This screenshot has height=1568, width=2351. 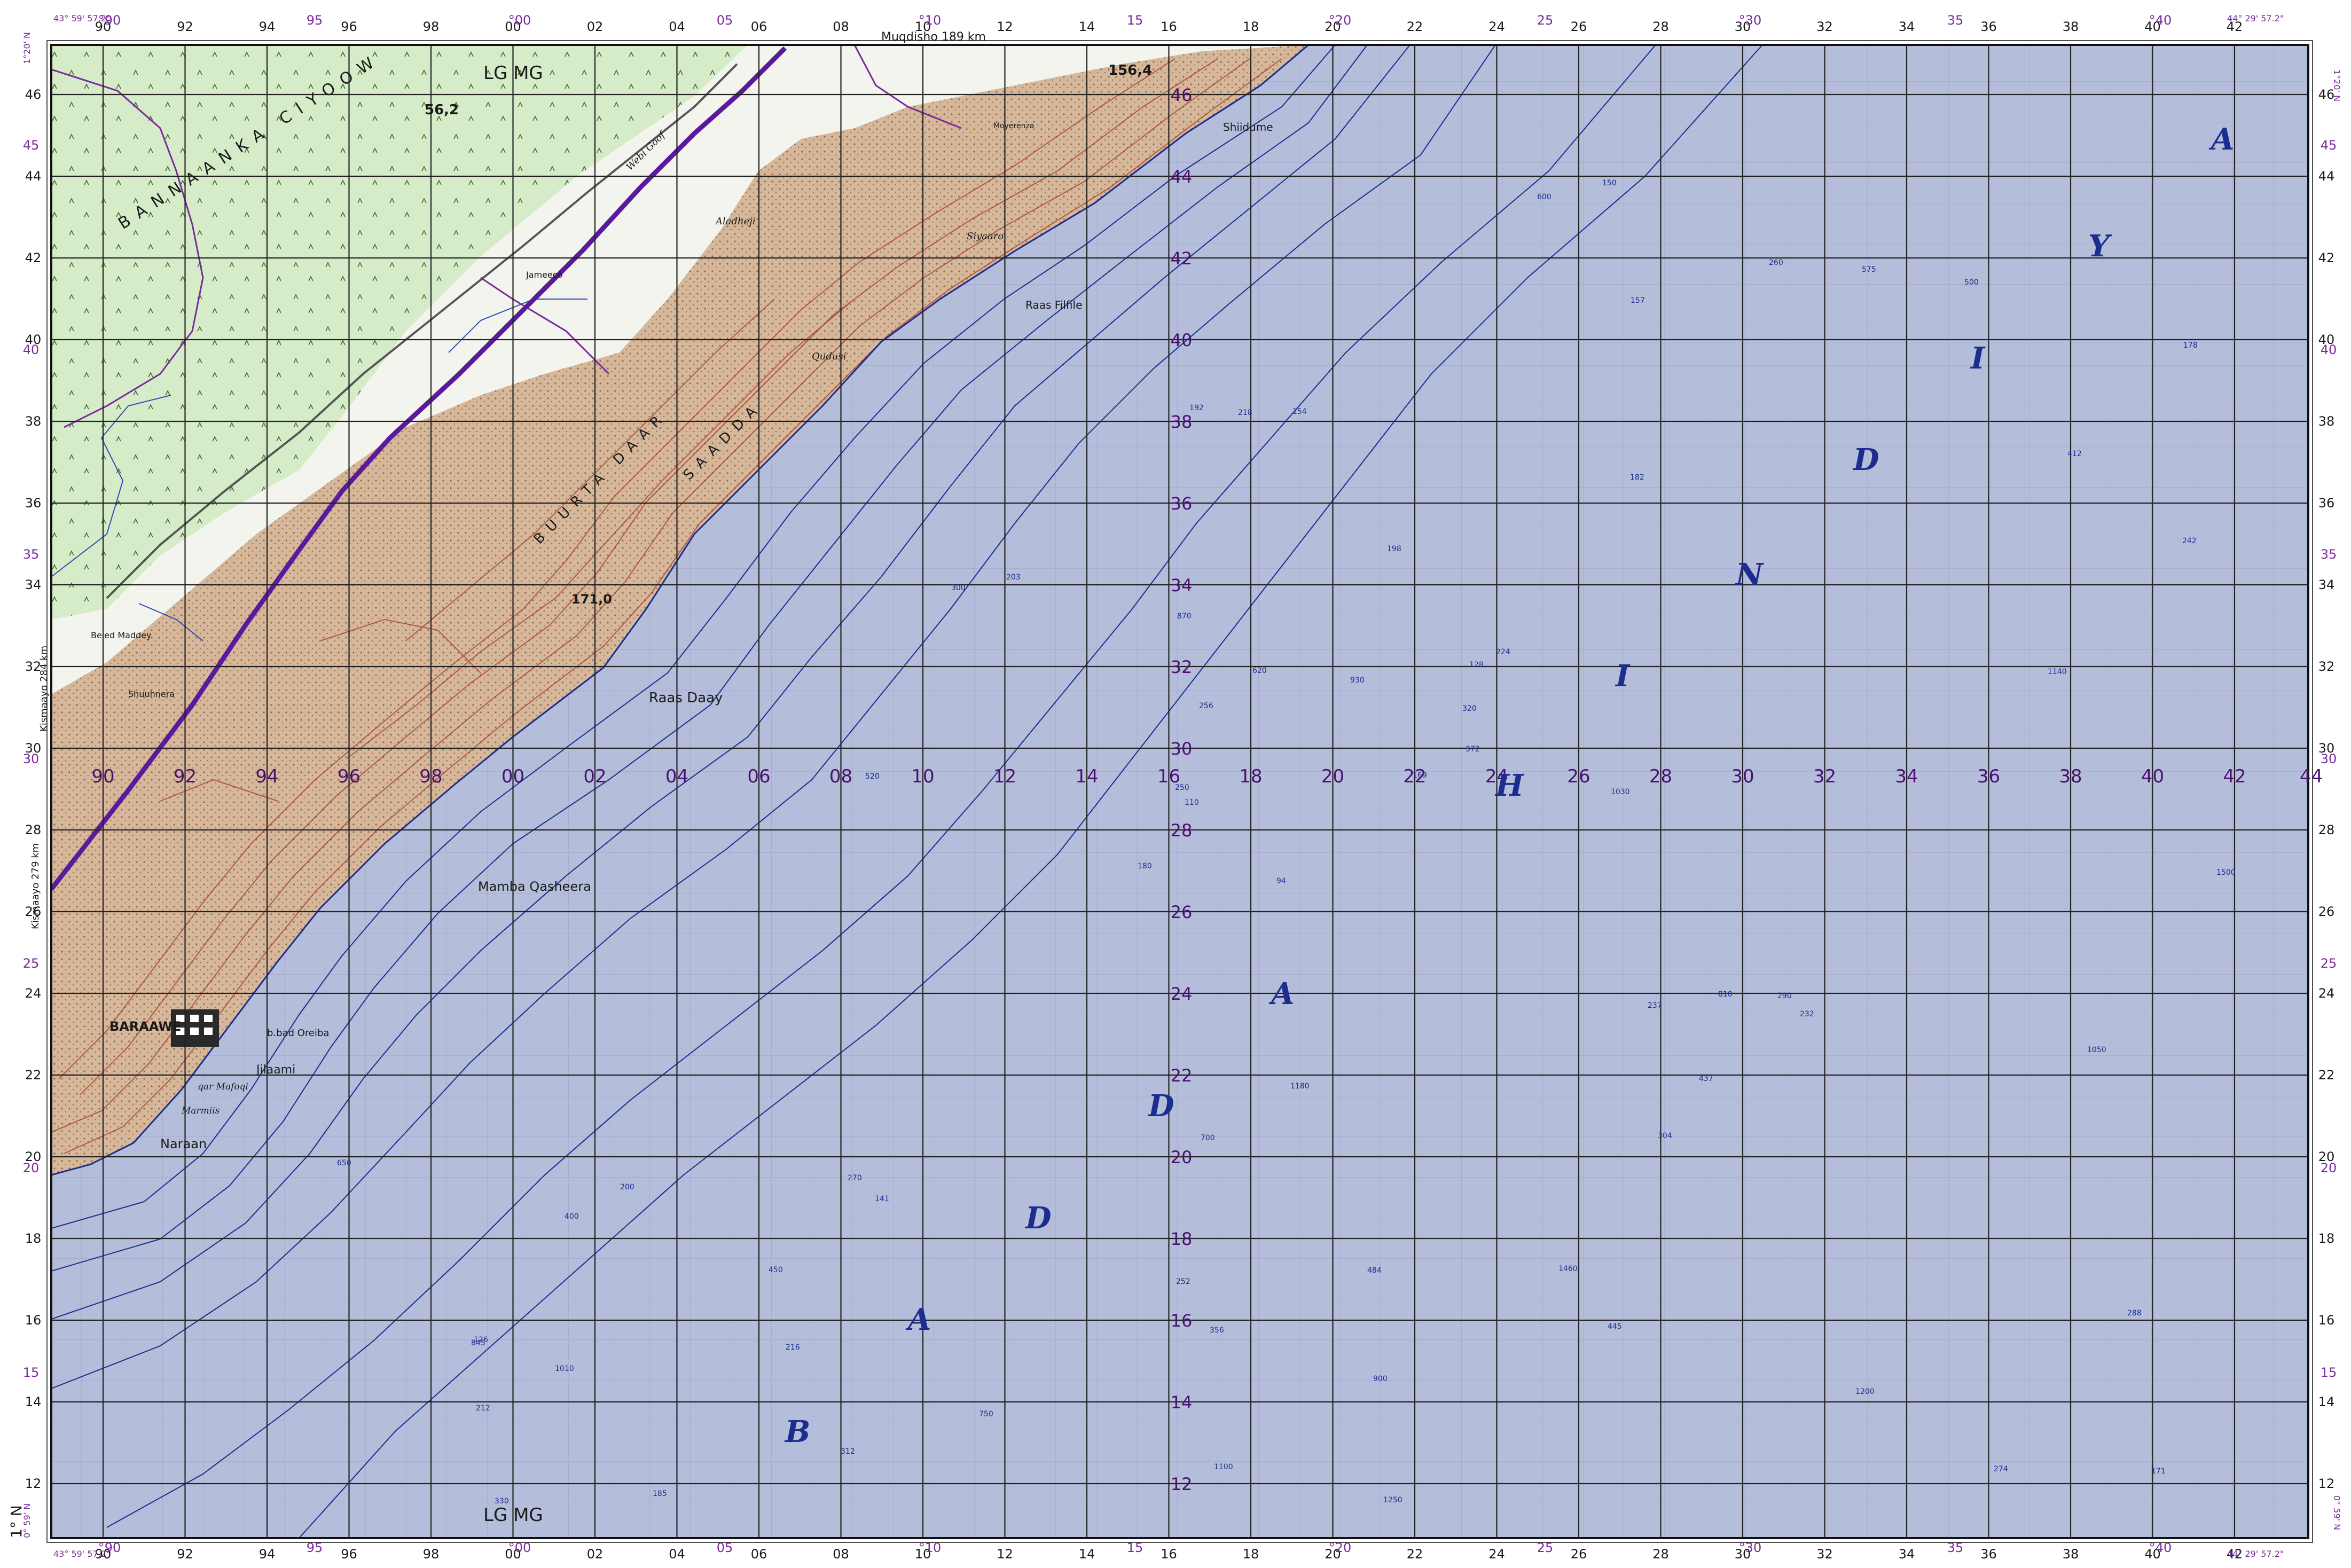 I want to click on inner-easting-label: 32, so click(x=1825, y=776).